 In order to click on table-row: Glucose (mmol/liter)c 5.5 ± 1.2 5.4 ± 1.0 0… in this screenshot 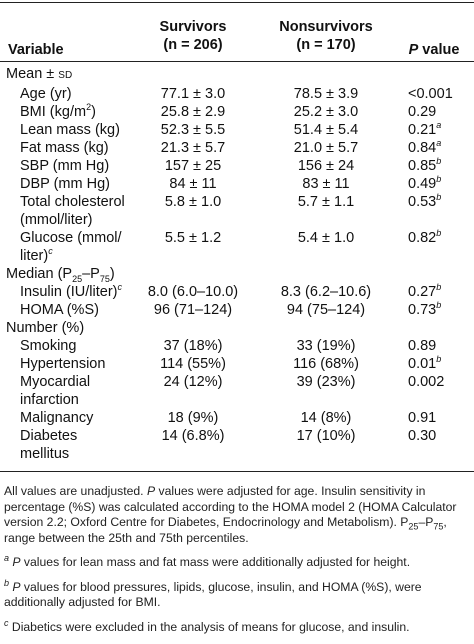, I will do `click(231, 246)`.